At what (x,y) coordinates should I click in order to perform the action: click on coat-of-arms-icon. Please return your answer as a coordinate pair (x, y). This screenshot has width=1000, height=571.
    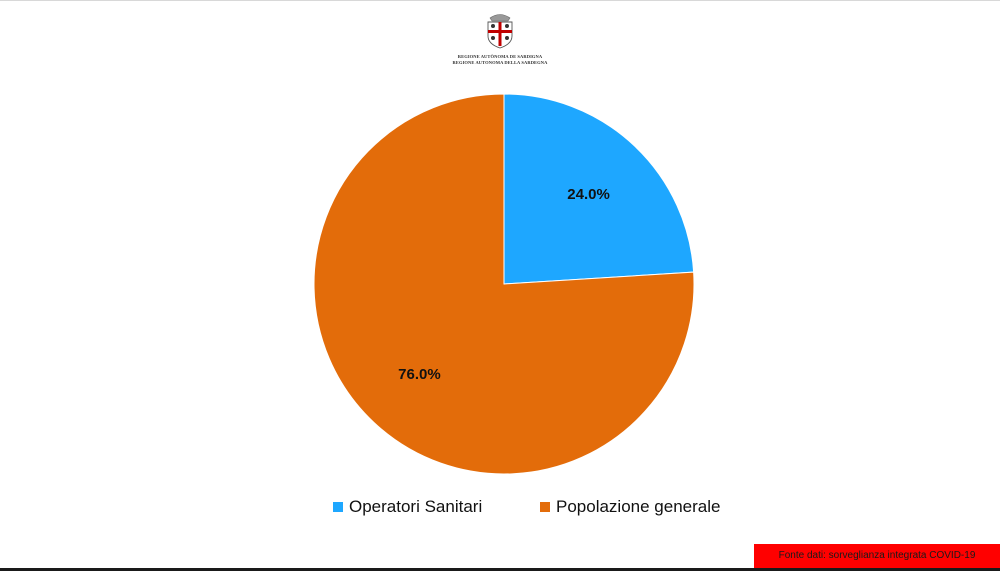
    Looking at the image, I should click on (500, 31).